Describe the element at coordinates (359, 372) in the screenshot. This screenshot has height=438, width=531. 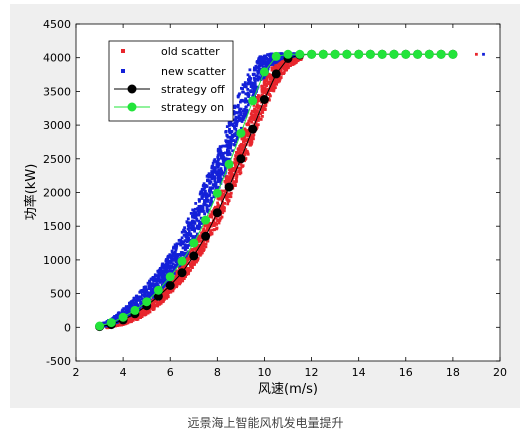
I see `x-tick-label: 14` at that location.